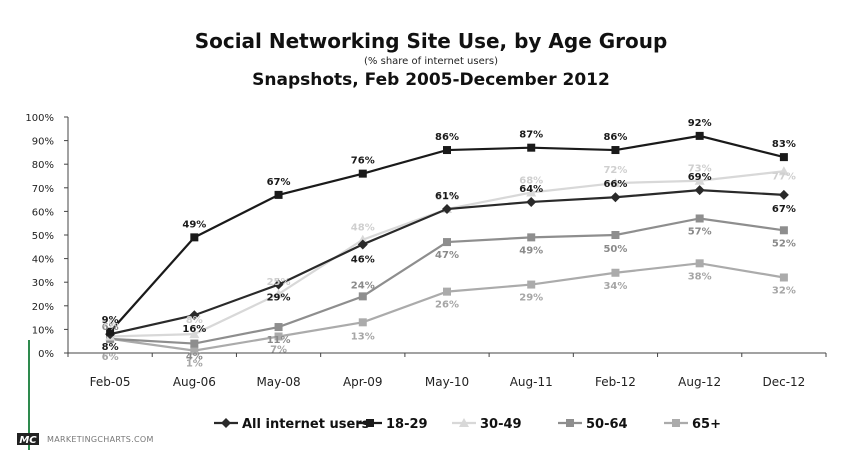 The image size is (842, 450). What do you see at coordinates (407, 424) in the screenshot?
I see `legend-label: 18-29` at bounding box center [407, 424].